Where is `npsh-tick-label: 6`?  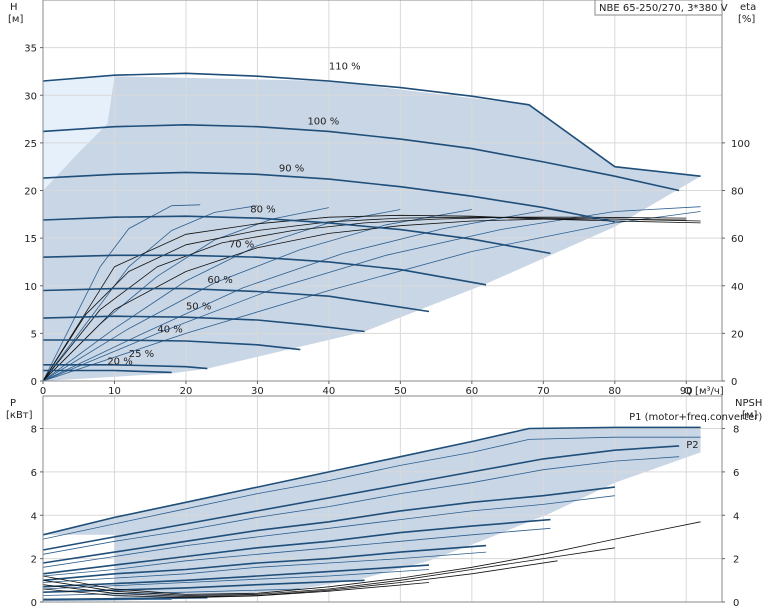 npsh-tick-label: 6 is located at coordinates (736, 473).